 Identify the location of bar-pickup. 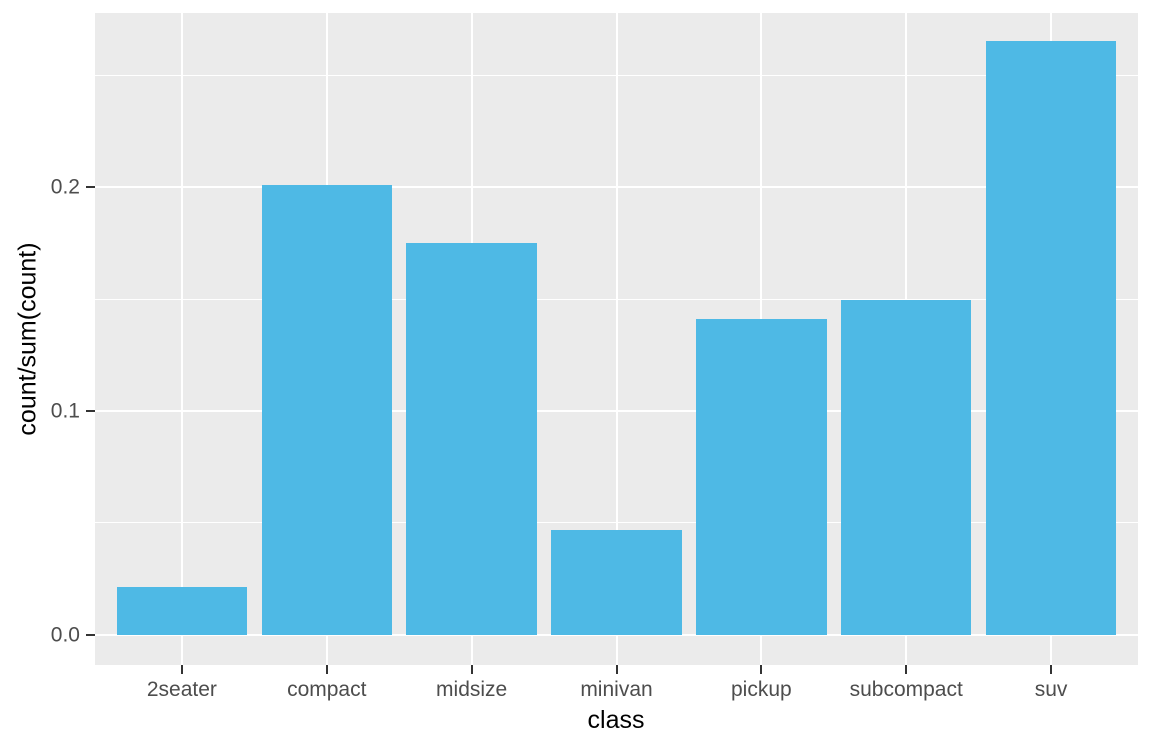
(761, 477).